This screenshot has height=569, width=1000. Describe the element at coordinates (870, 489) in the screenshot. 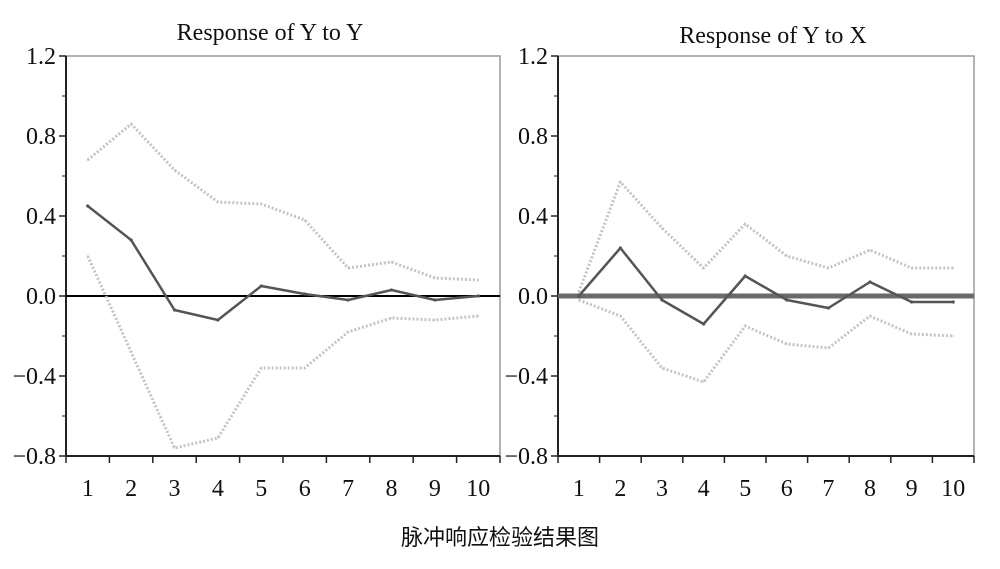

I see `x-tick-label: 8` at that location.